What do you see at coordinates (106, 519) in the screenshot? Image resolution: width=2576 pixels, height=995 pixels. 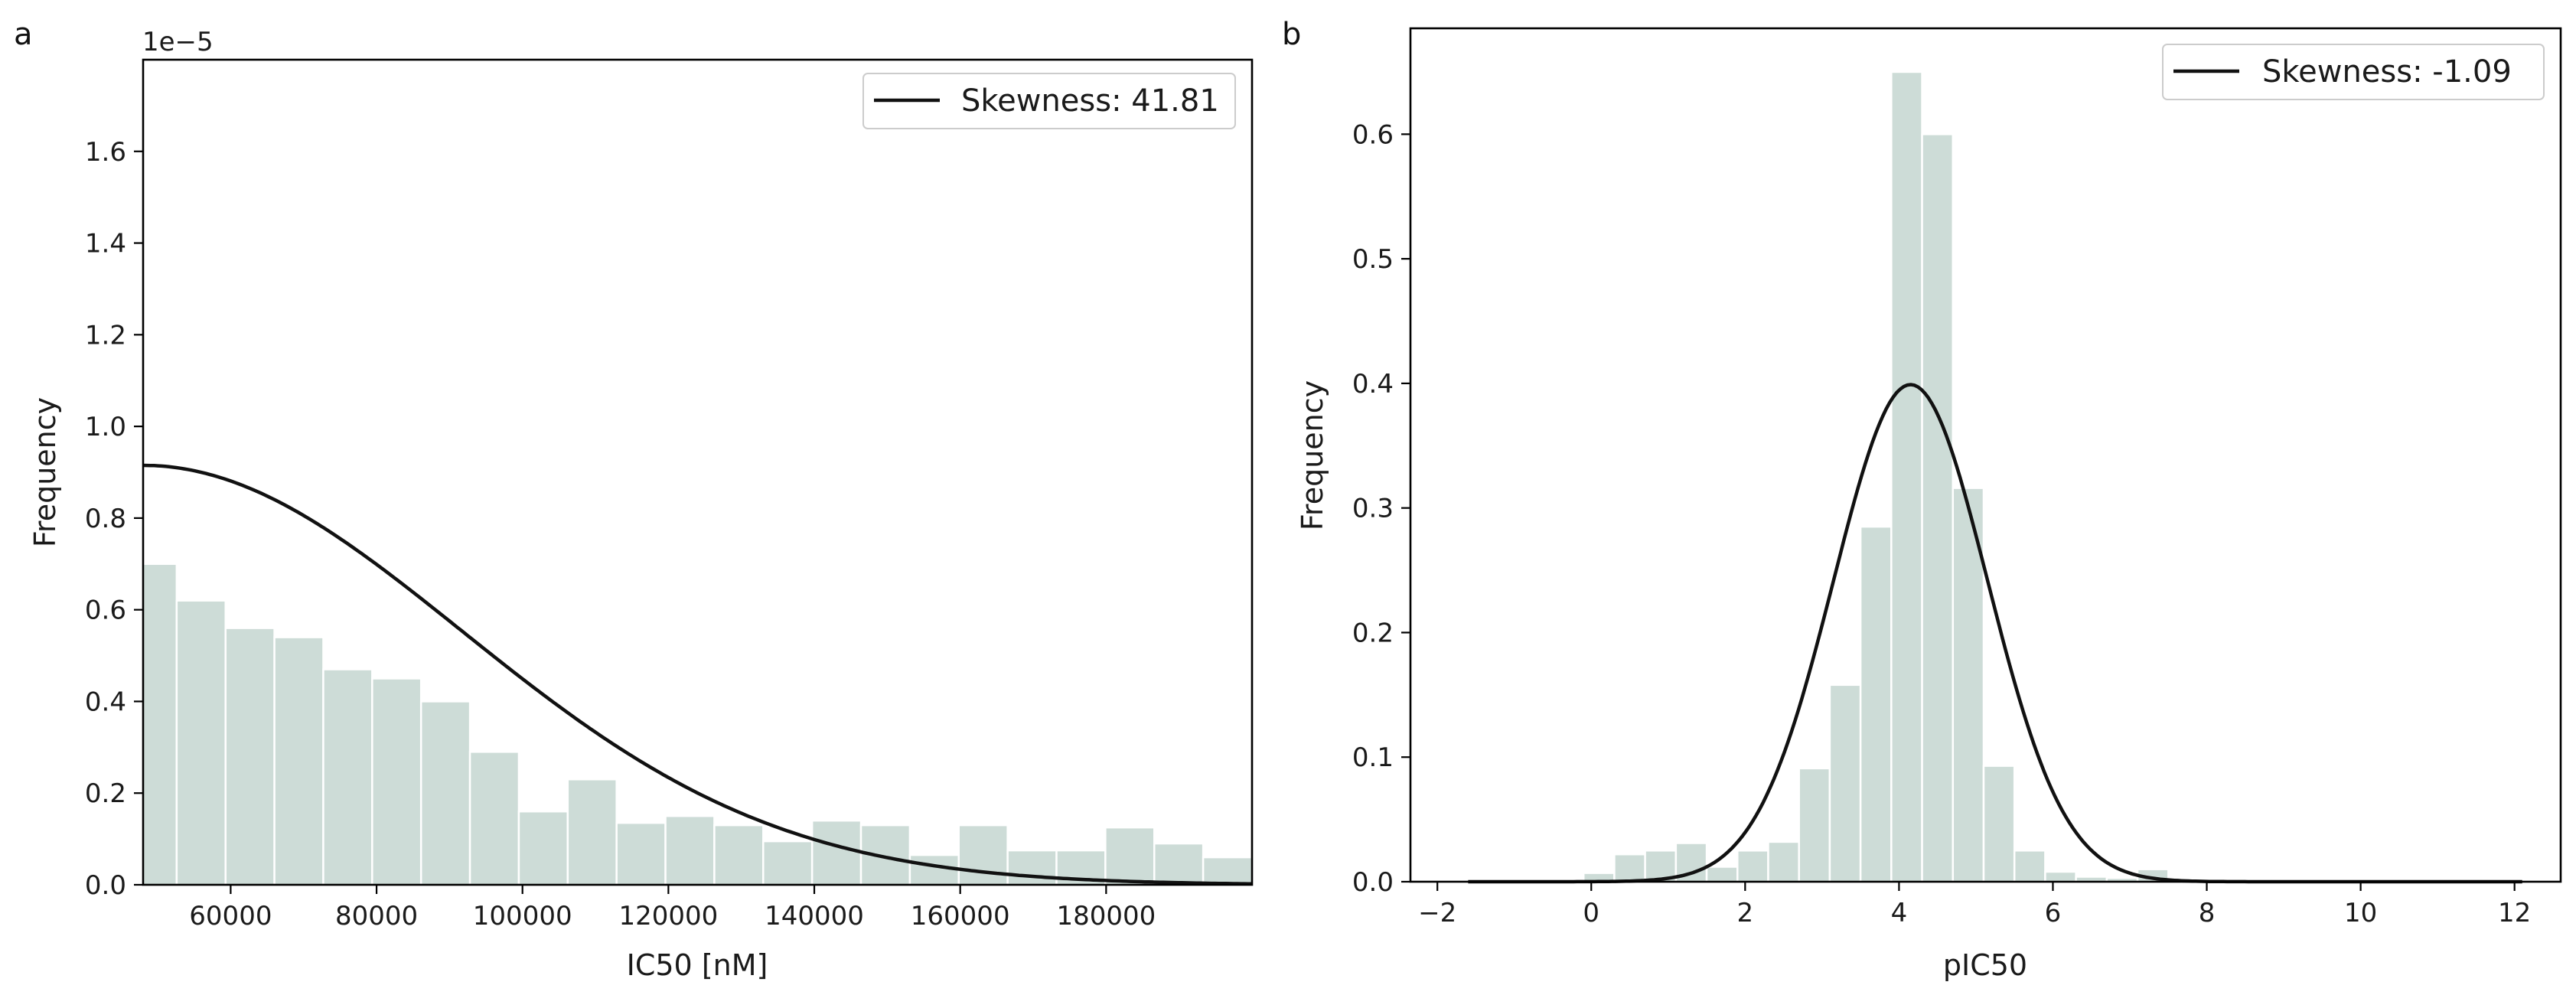 I see `panel-a-y-tick-label: 0.8` at bounding box center [106, 519].